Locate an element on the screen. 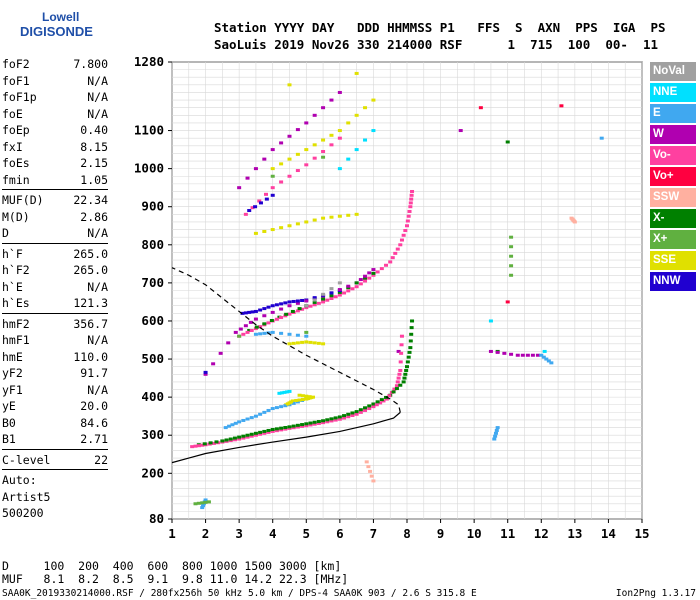  param-row: hmF1 N/A is located at coordinates (55, 340).